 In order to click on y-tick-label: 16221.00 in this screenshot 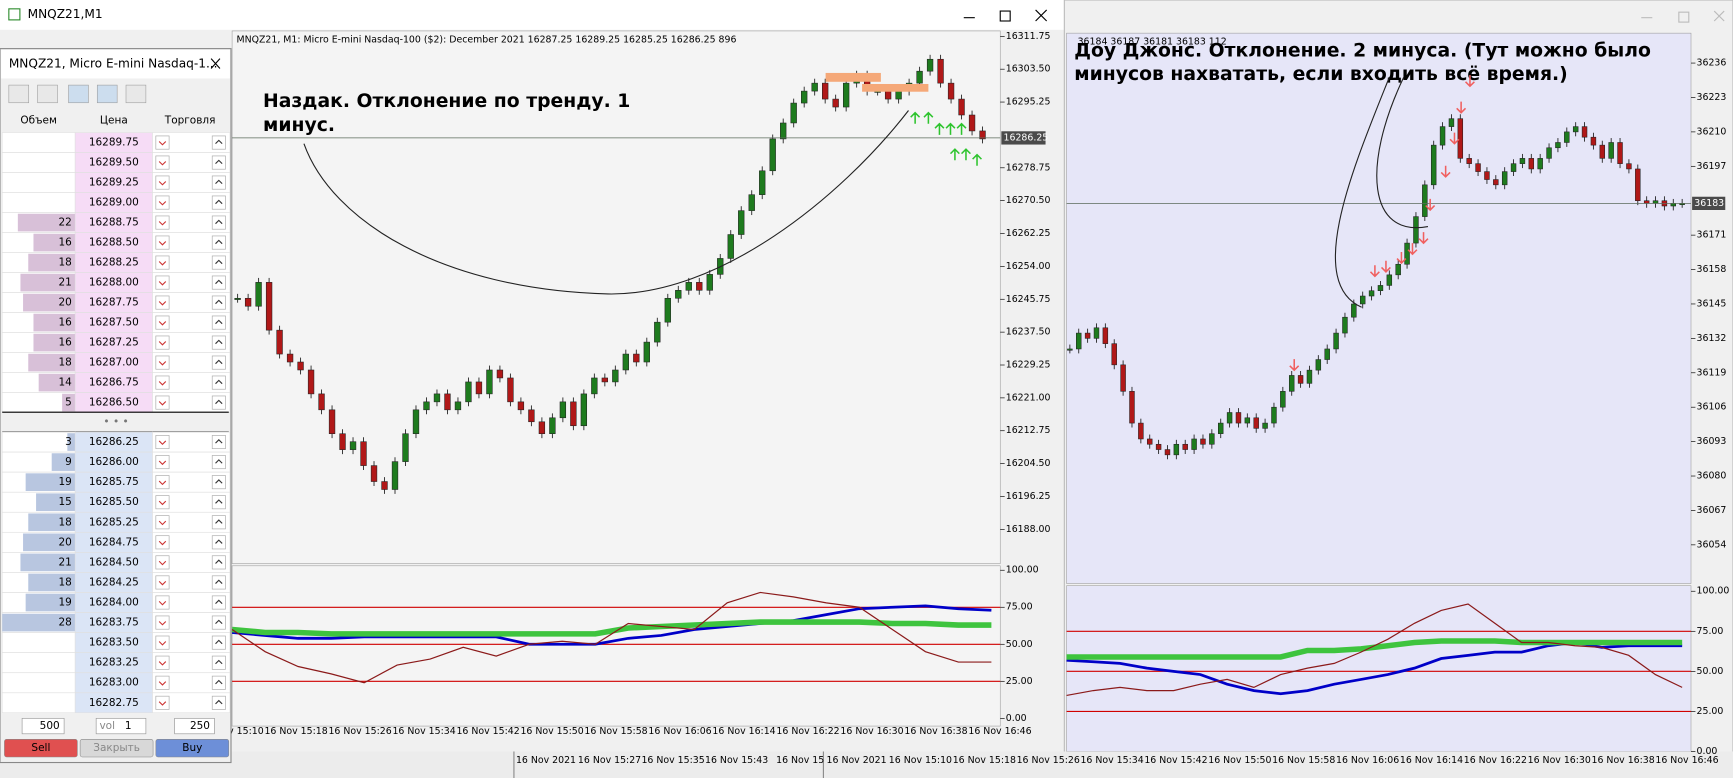, I will do `click(1028, 397)`.